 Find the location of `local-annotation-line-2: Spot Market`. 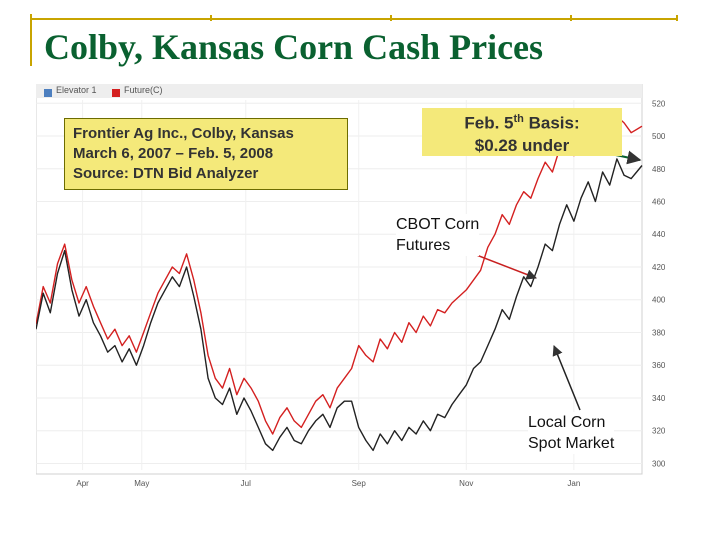

local-annotation-line-2: Spot Market is located at coordinates (571, 443).